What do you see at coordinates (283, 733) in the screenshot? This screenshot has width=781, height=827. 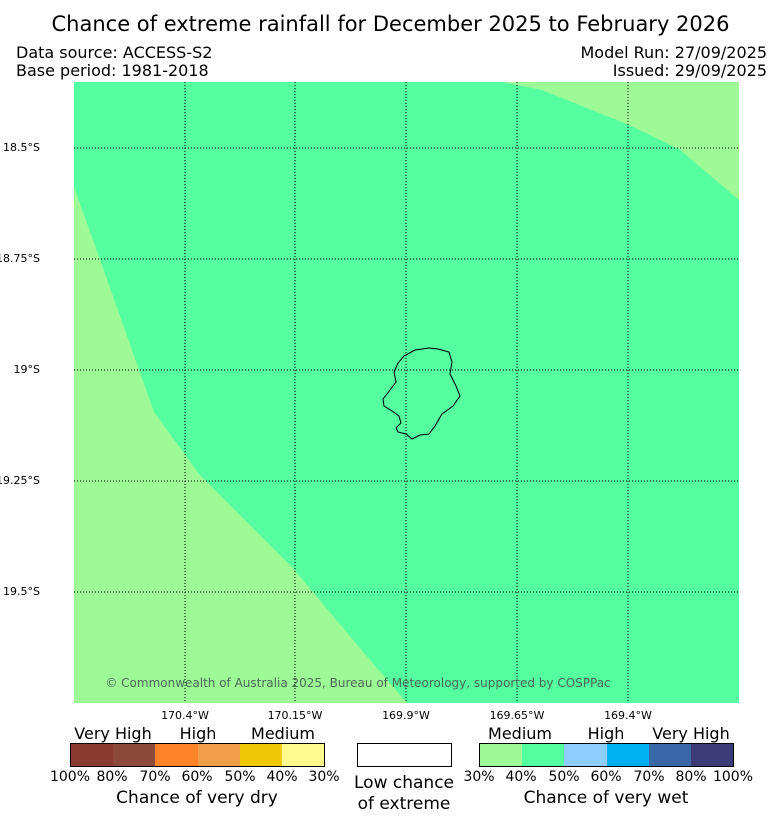 I see `dry-category-medium: Medium` at bounding box center [283, 733].